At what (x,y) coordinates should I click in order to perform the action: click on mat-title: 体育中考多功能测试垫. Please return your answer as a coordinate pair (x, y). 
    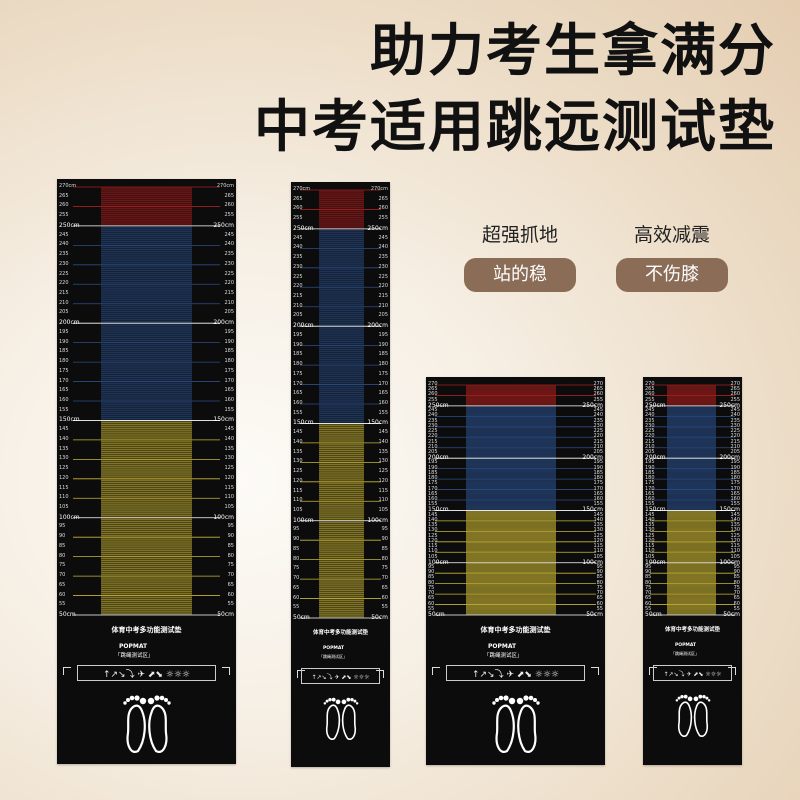
    Looking at the image, I should click on (515, 630).